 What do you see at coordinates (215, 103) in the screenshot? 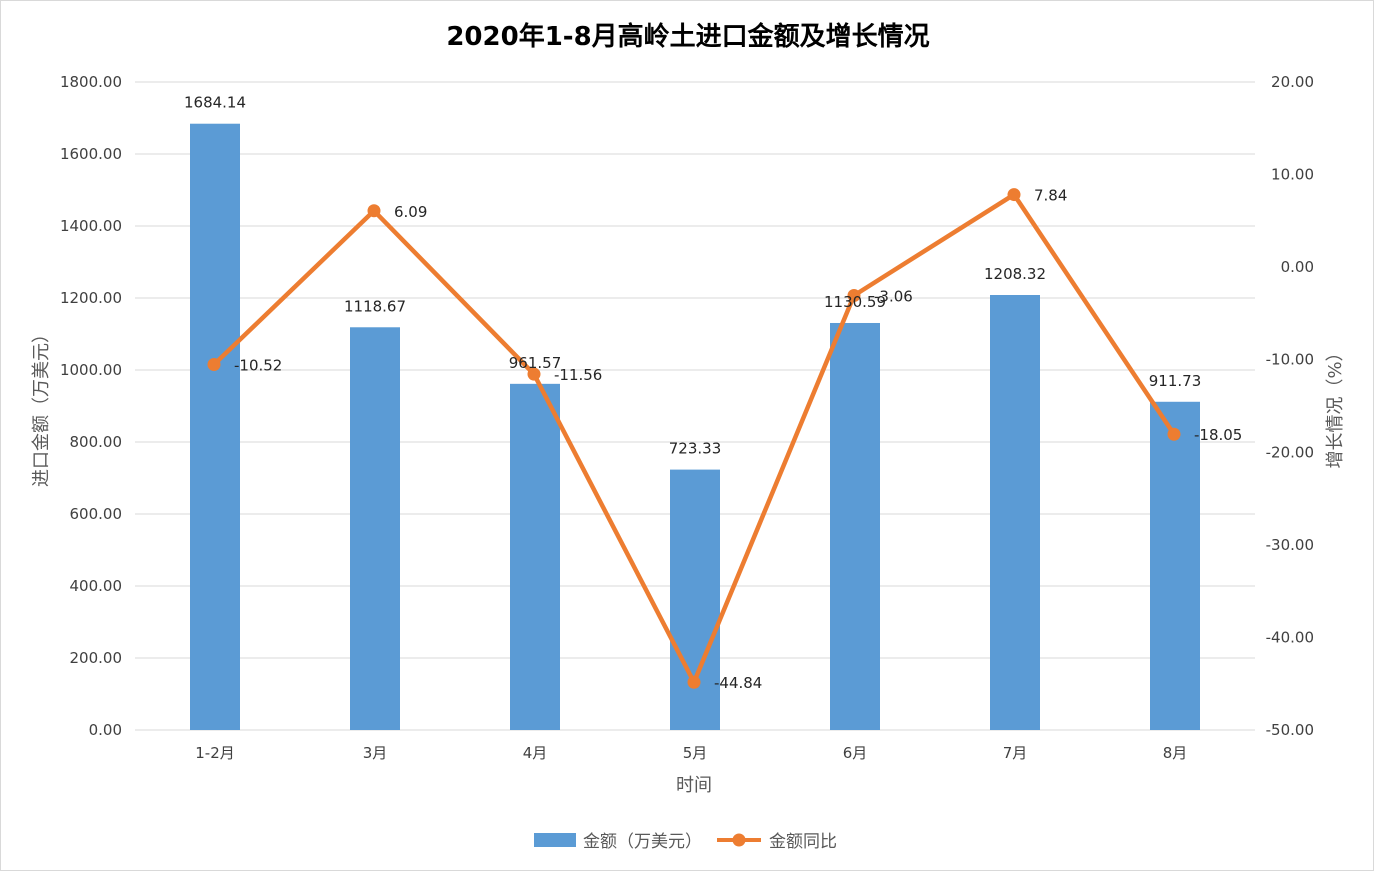
I see `bar-data-label: 1684.14` at bounding box center [215, 103].